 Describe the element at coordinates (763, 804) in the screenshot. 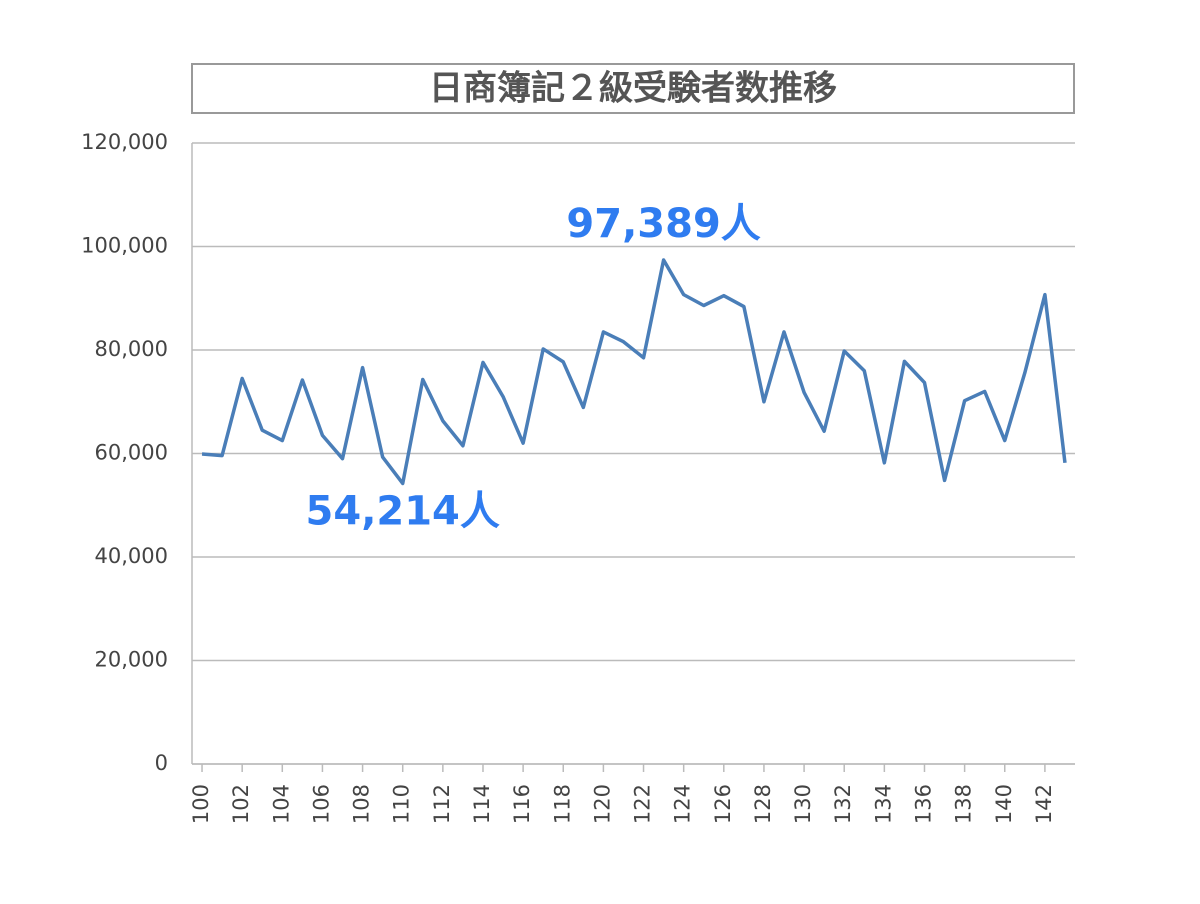

I see `x-tick-label: 128` at that location.